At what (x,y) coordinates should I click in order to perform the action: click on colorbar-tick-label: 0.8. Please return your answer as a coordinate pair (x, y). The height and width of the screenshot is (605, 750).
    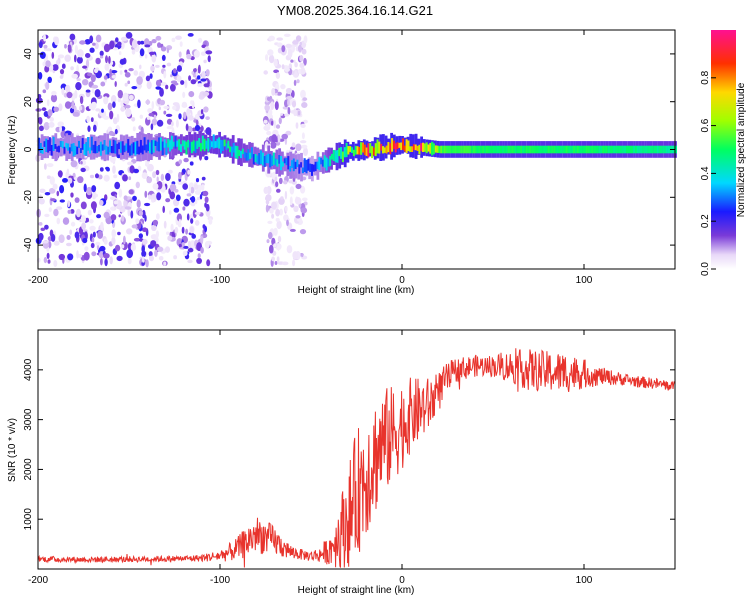
    Looking at the image, I should click on (705, 77).